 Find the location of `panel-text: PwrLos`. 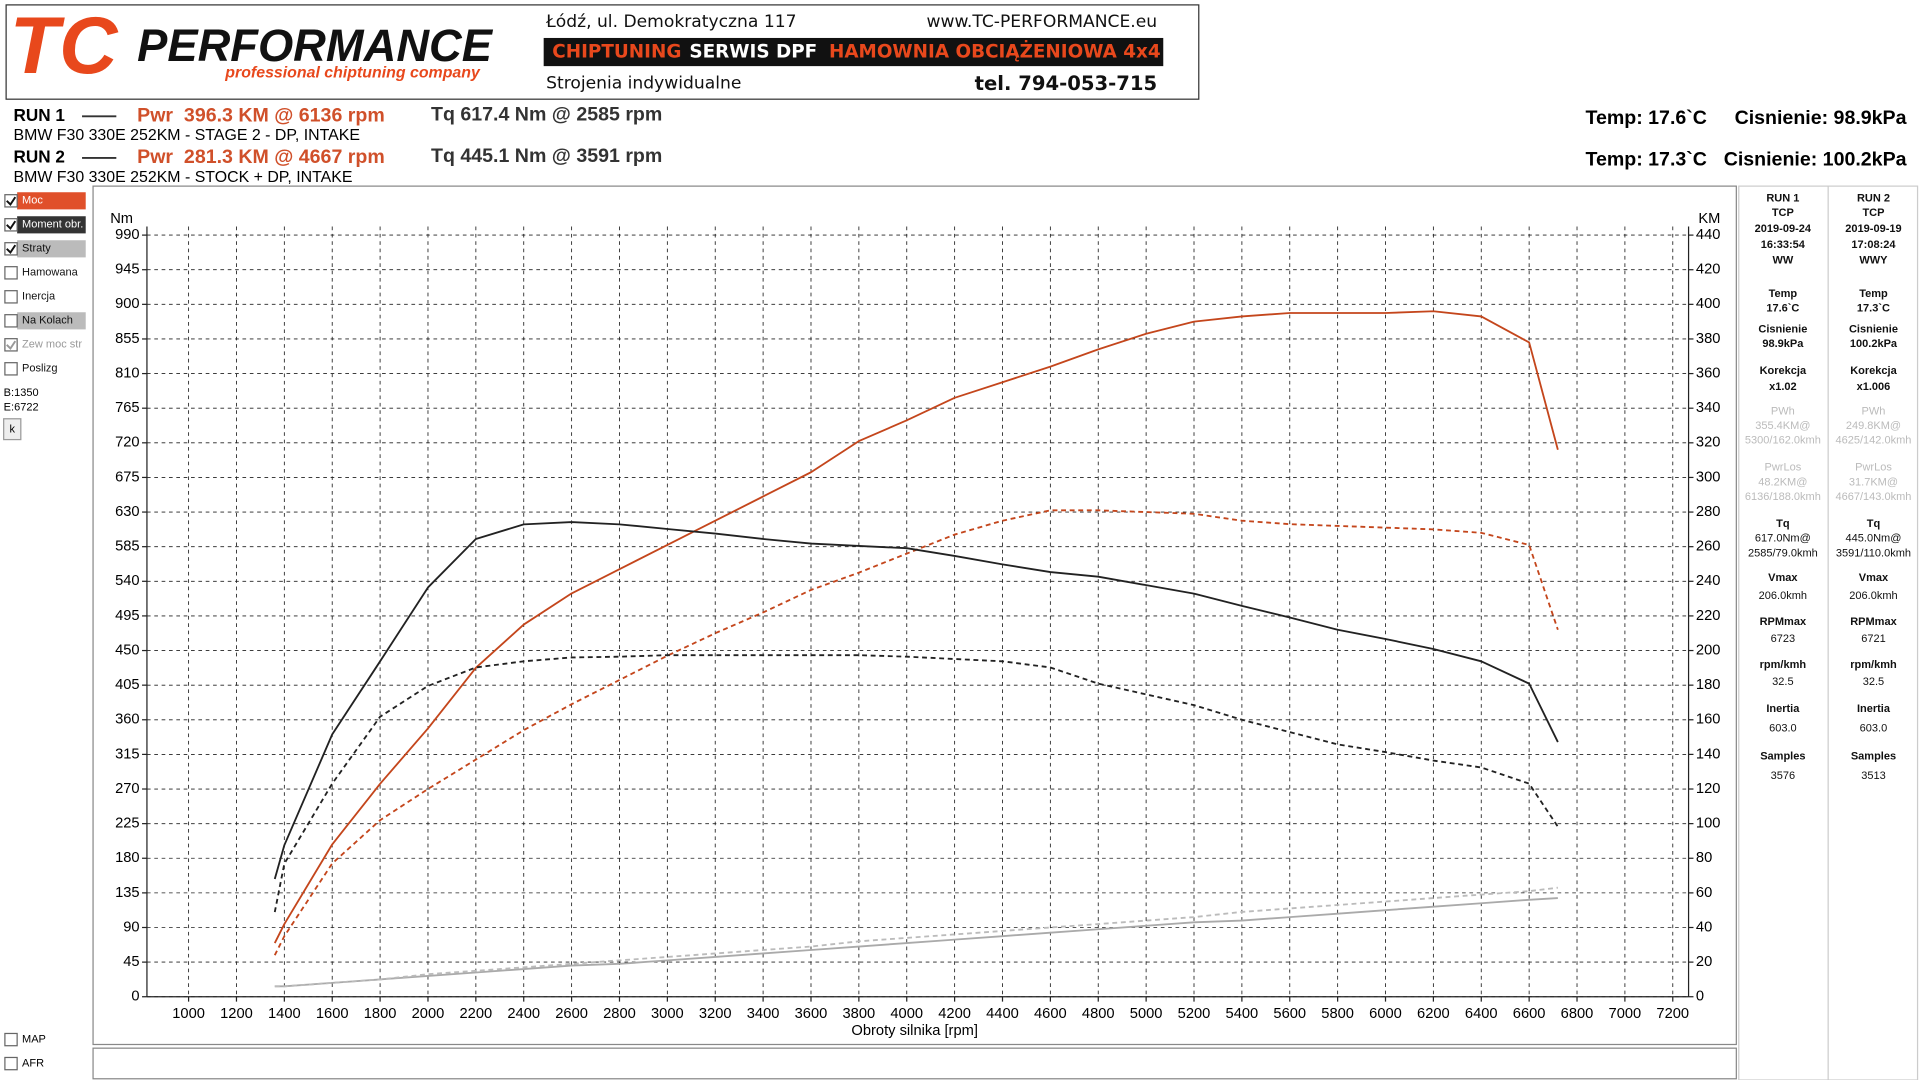

panel-text: PwrLos is located at coordinates (1782, 468).